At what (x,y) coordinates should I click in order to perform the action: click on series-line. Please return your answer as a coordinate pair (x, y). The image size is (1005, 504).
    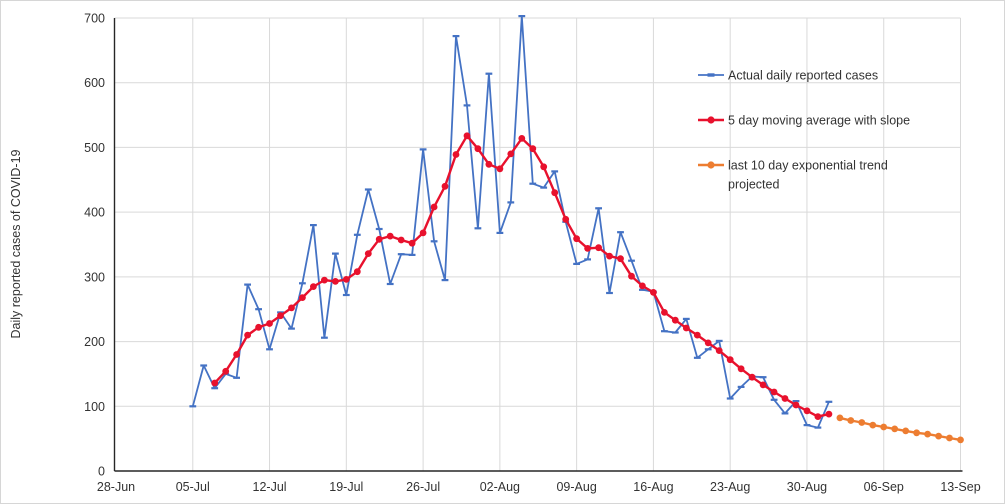
    Looking at the image, I should click on (900, 429).